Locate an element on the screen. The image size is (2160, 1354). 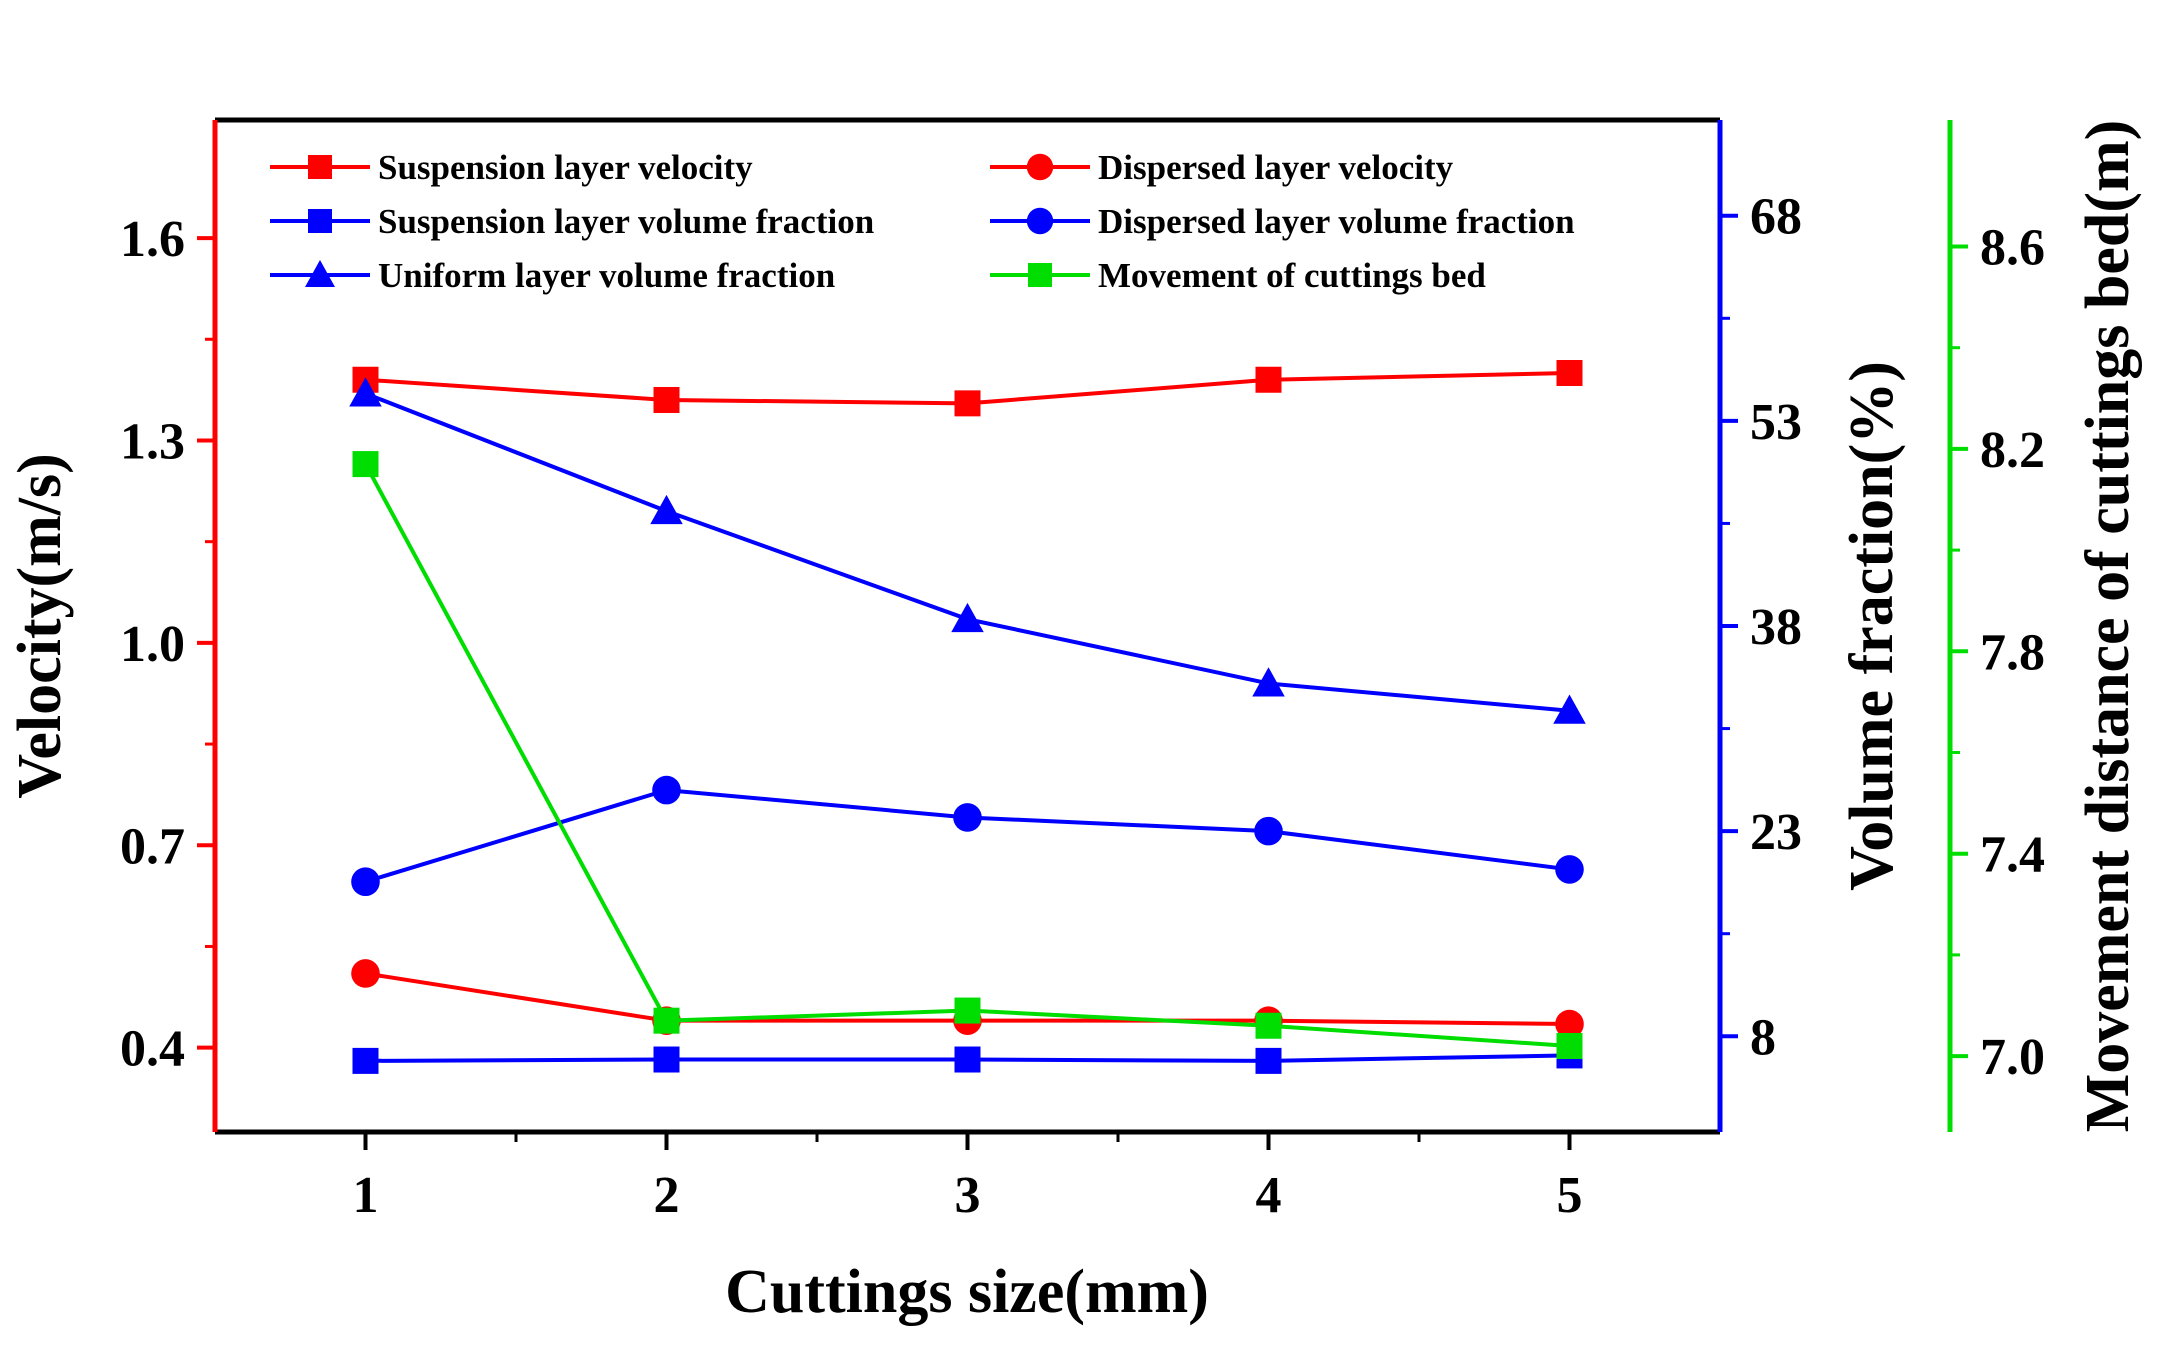
left-axis-ticks: 0.4 0.7 1.0 1.3 1.6 is located at coordinates (167, 644).